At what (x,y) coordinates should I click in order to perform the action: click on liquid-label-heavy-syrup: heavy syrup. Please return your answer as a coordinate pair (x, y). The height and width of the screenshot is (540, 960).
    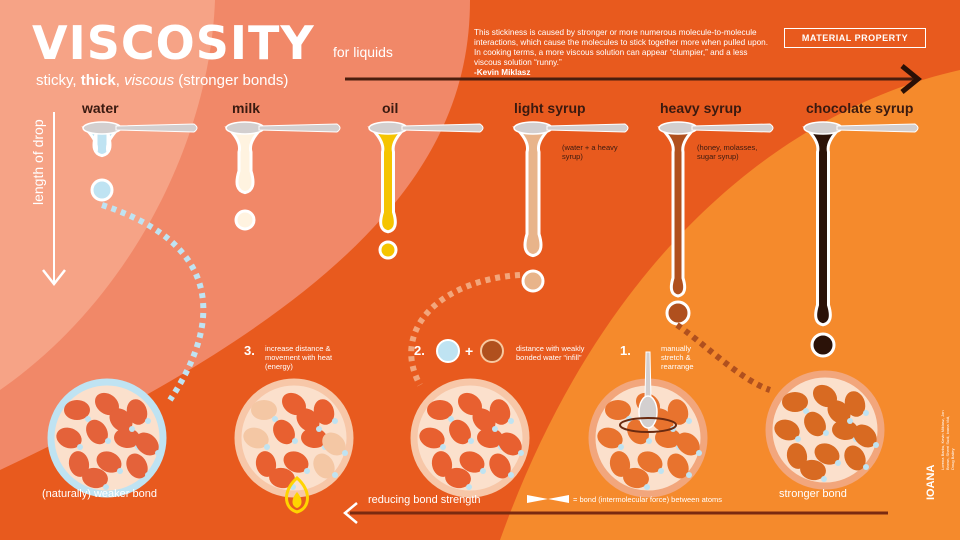
    Looking at the image, I should click on (701, 108).